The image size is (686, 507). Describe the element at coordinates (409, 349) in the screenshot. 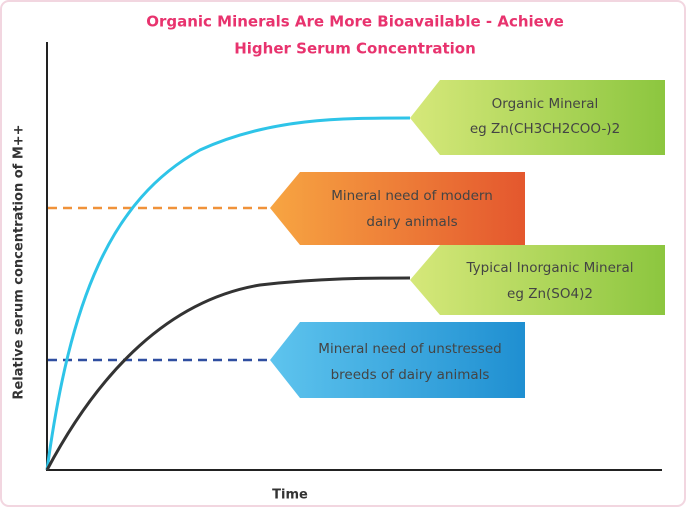

I see `callout-text: Mineral need of unstressed` at that location.